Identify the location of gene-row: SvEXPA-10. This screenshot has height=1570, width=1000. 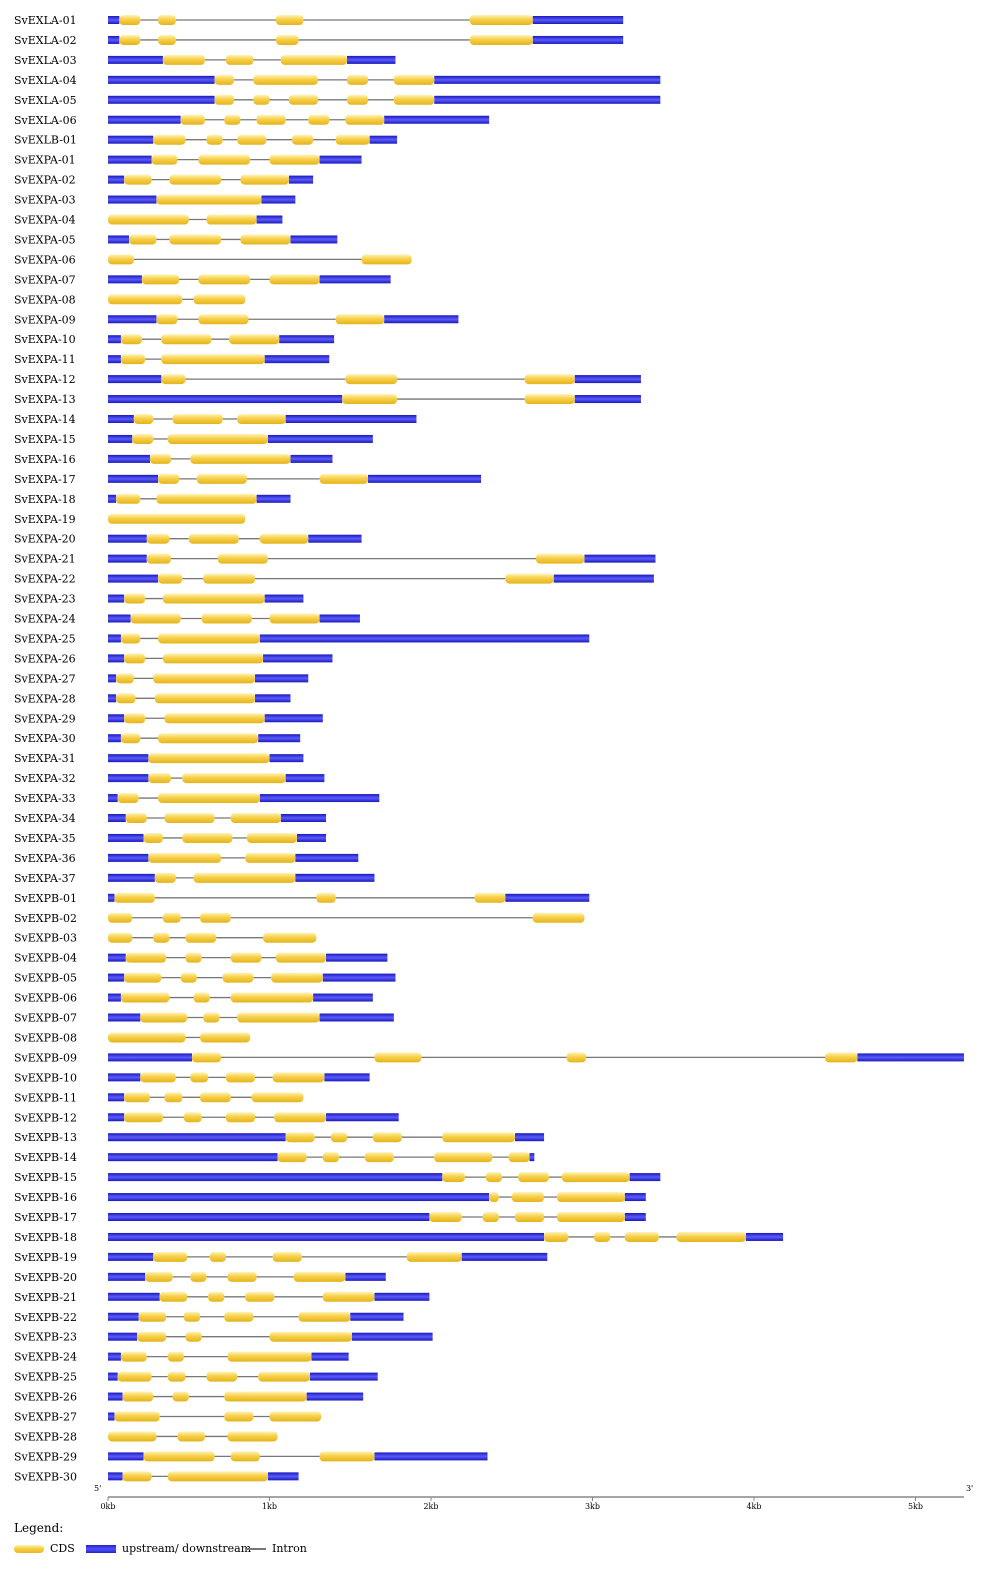
(174, 339).